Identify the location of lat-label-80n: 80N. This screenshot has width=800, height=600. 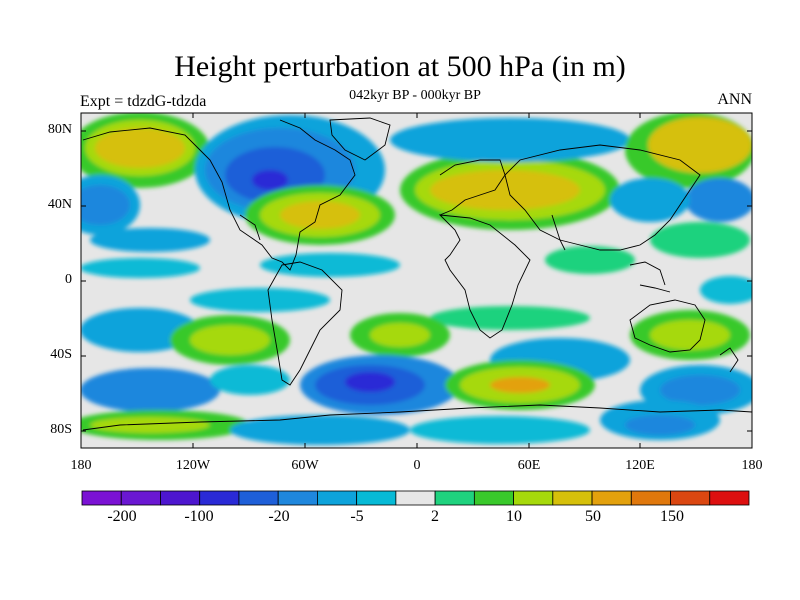
(59, 129).